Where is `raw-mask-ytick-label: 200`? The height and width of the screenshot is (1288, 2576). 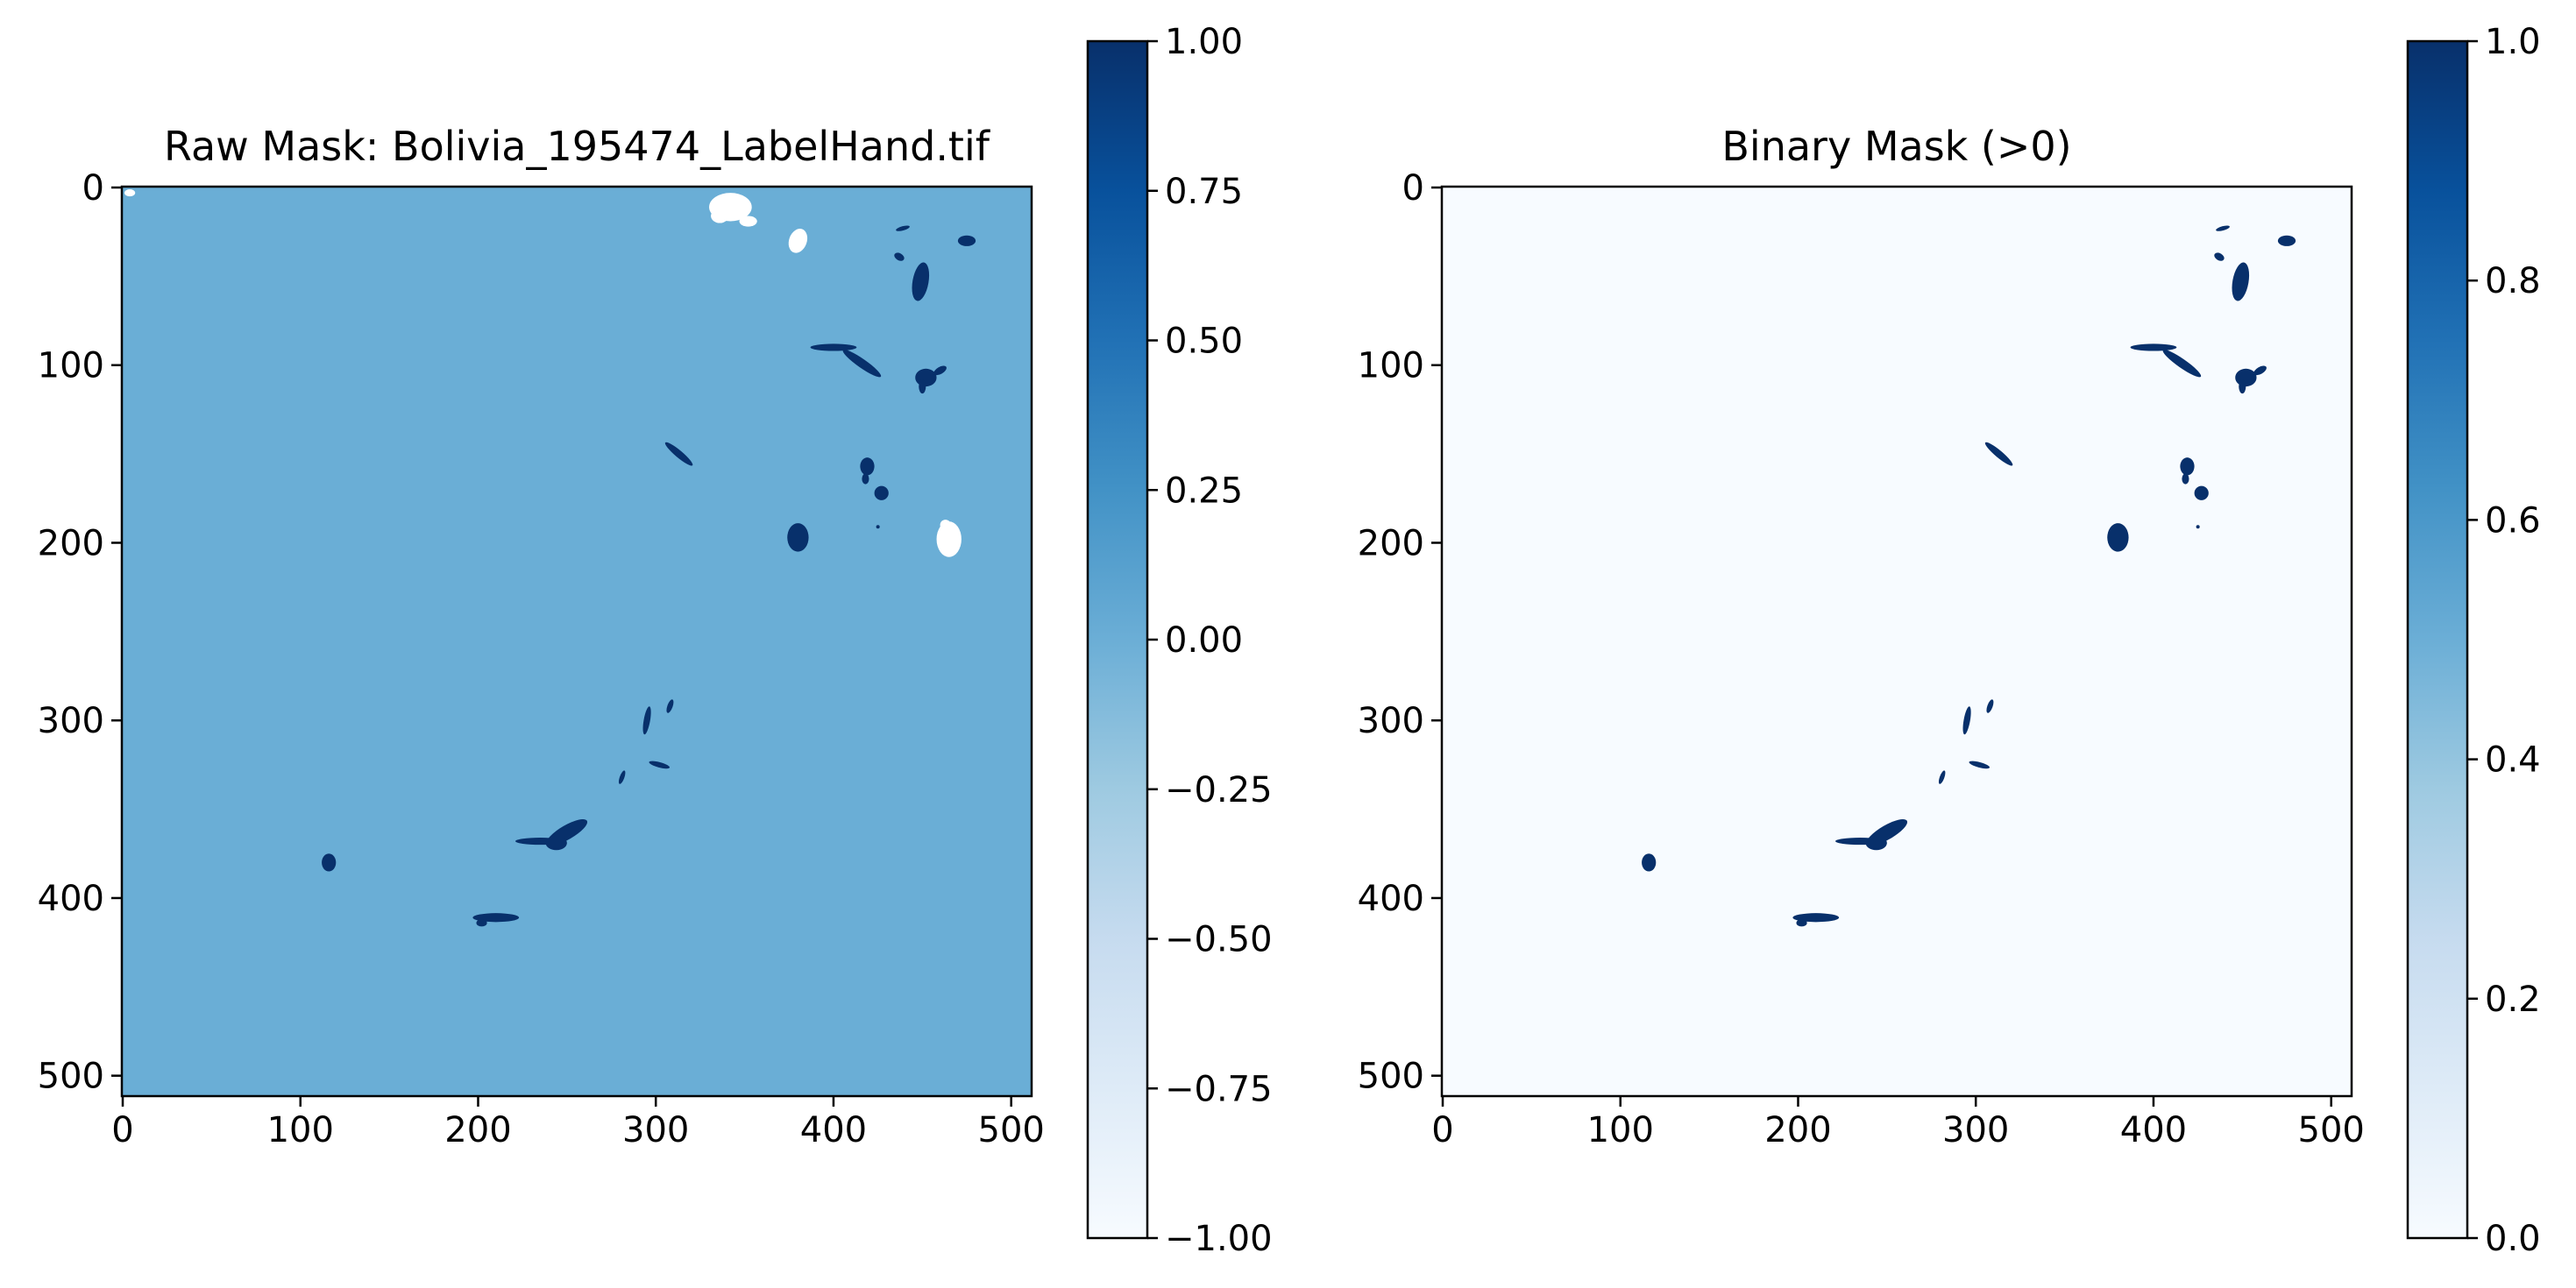
raw-mask-ytick-label: 200 is located at coordinates (71, 543).